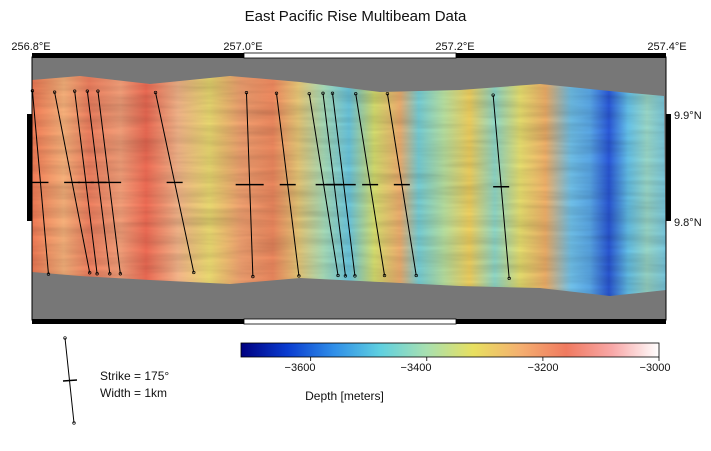 The image size is (711, 451). I want to click on legend-width-label: Width = 1km, so click(134, 393).